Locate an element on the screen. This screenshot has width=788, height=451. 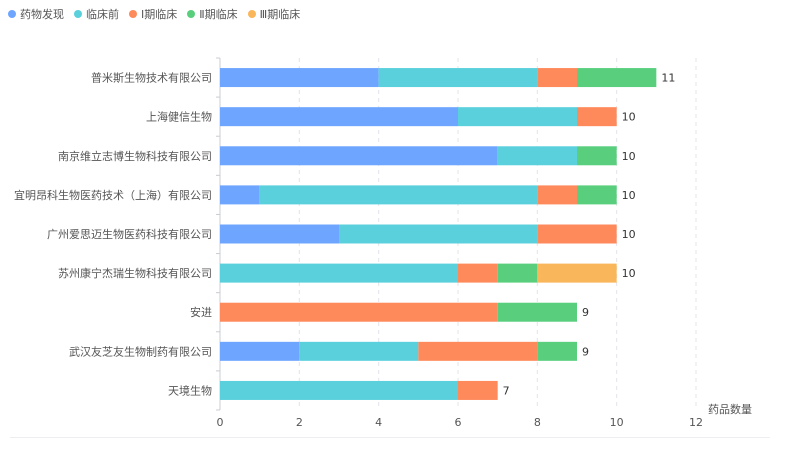
x-tick-label: 4 is located at coordinates (378, 422).